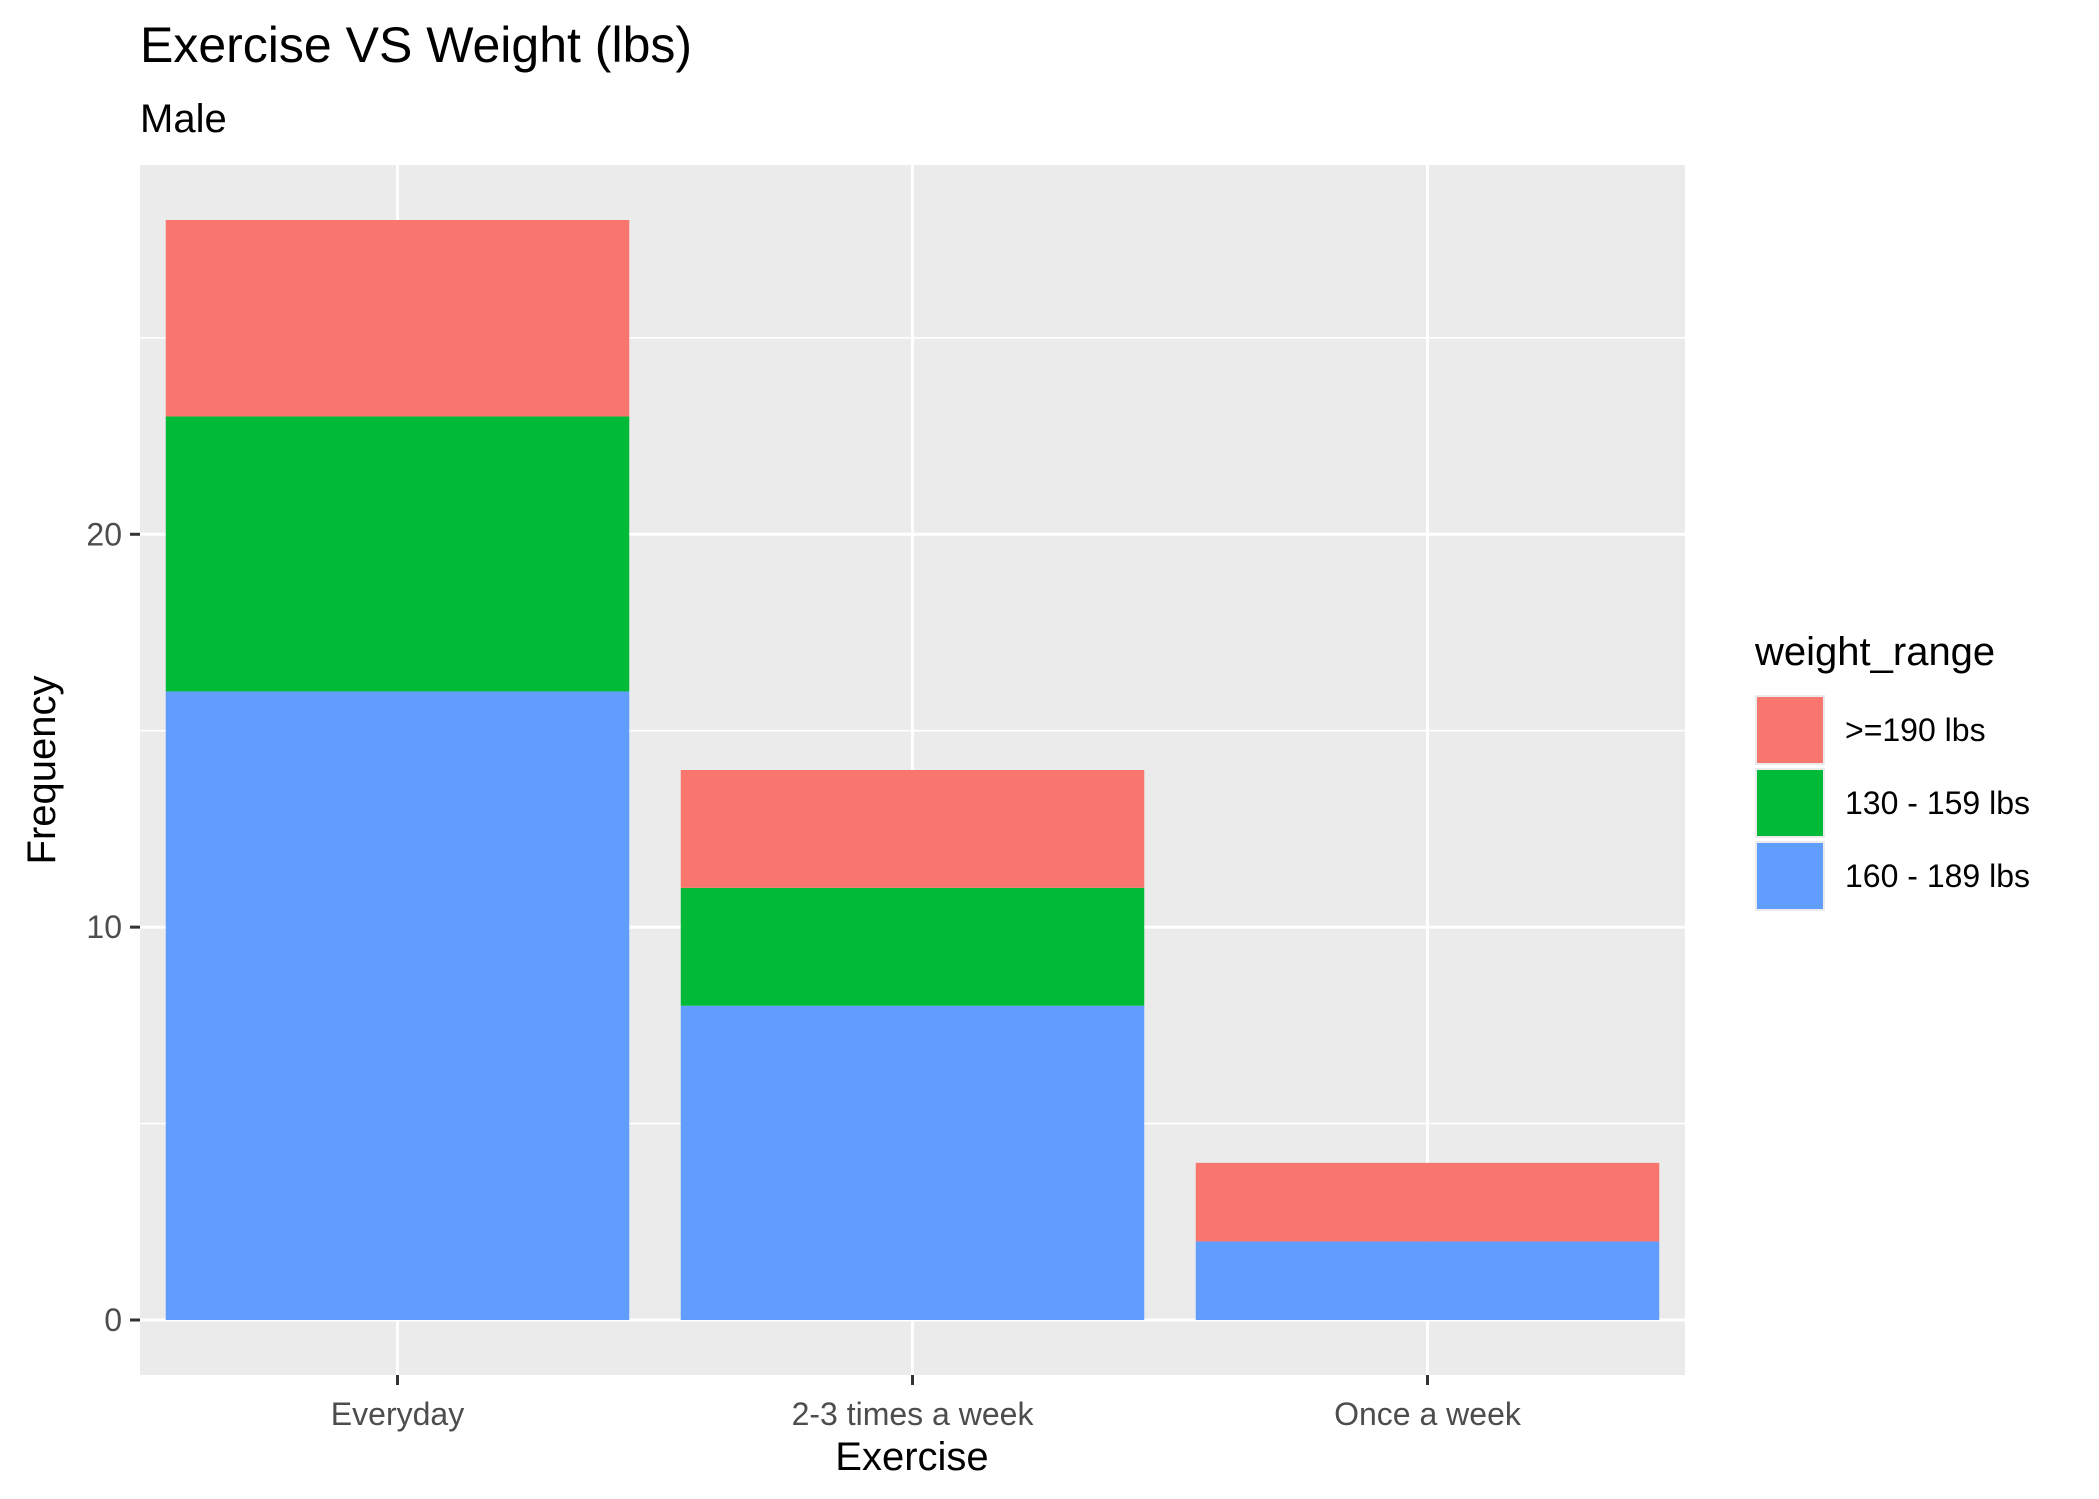 The image size is (2099, 1499). What do you see at coordinates (1428, 1414) in the screenshot?
I see `x-tick-label: Once a week` at bounding box center [1428, 1414].